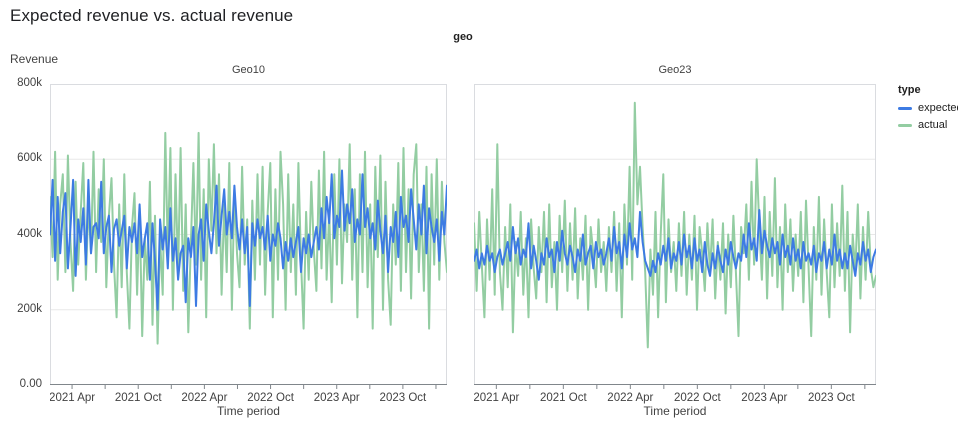 This screenshot has width=958, height=424. Describe the element at coordinates (29, 83) in the screenshot. I see `y-tick-label: 800k` at that location.